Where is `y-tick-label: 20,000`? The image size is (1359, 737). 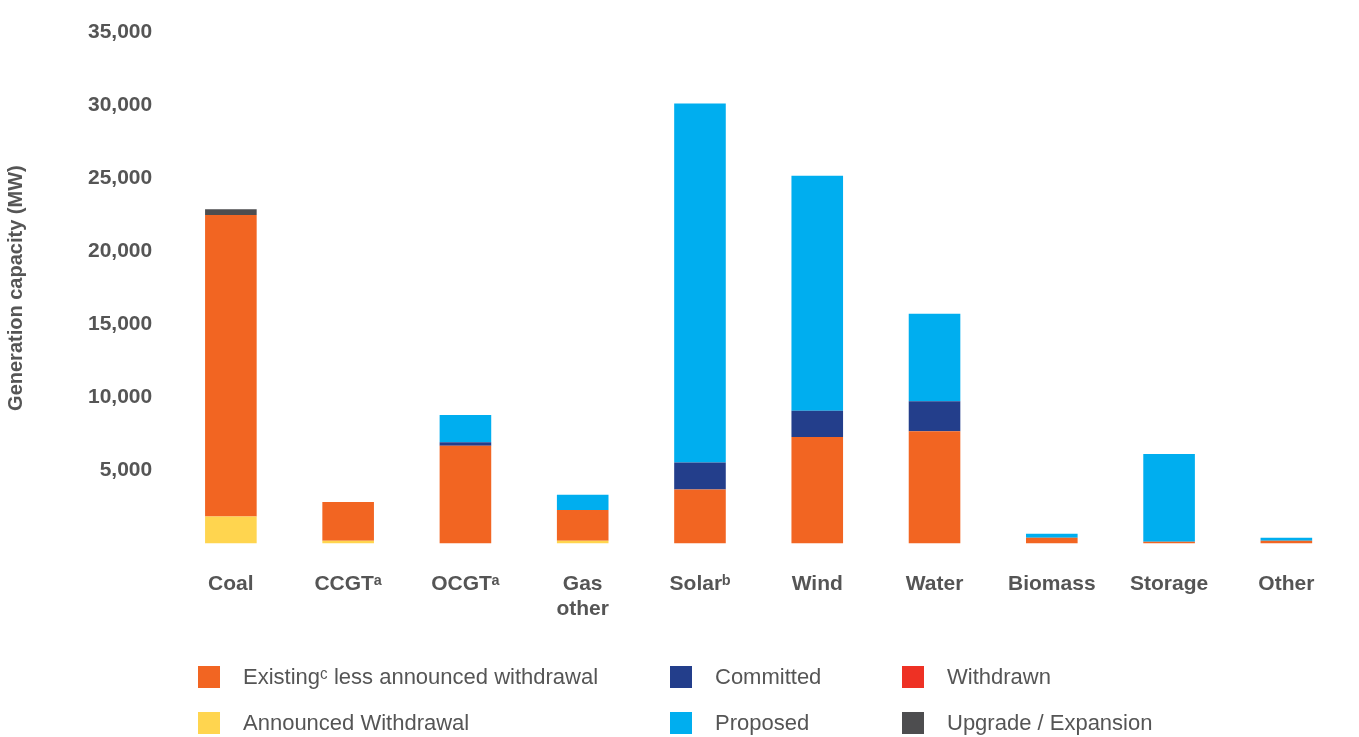
y-tick-label: 20,000 is located at coordinates (120, 250).